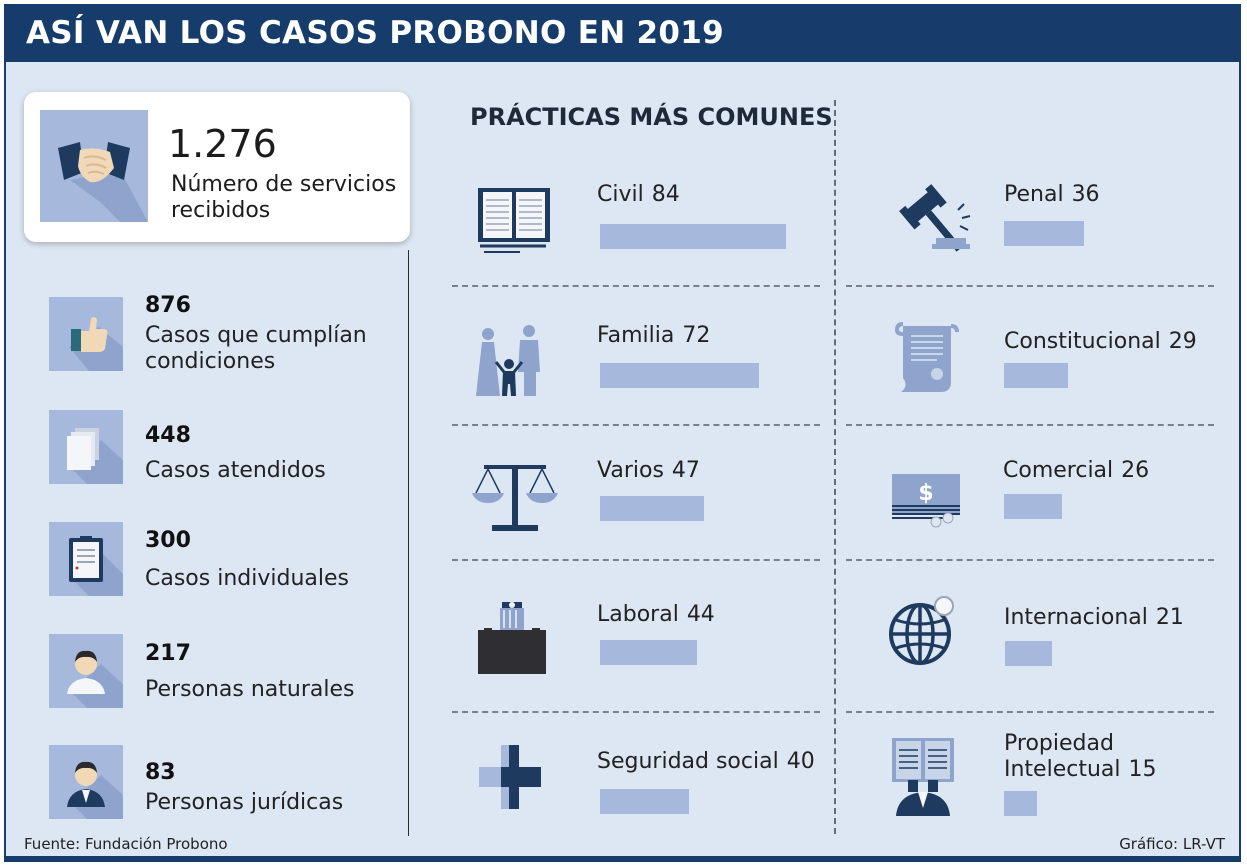 This screenshot has height=868, width=1247. What do you see at coordinates (1172, 844) in the screenshot?
I see `credit-note: Gráfico: LR-VT` at bounding box center [1172, 844].